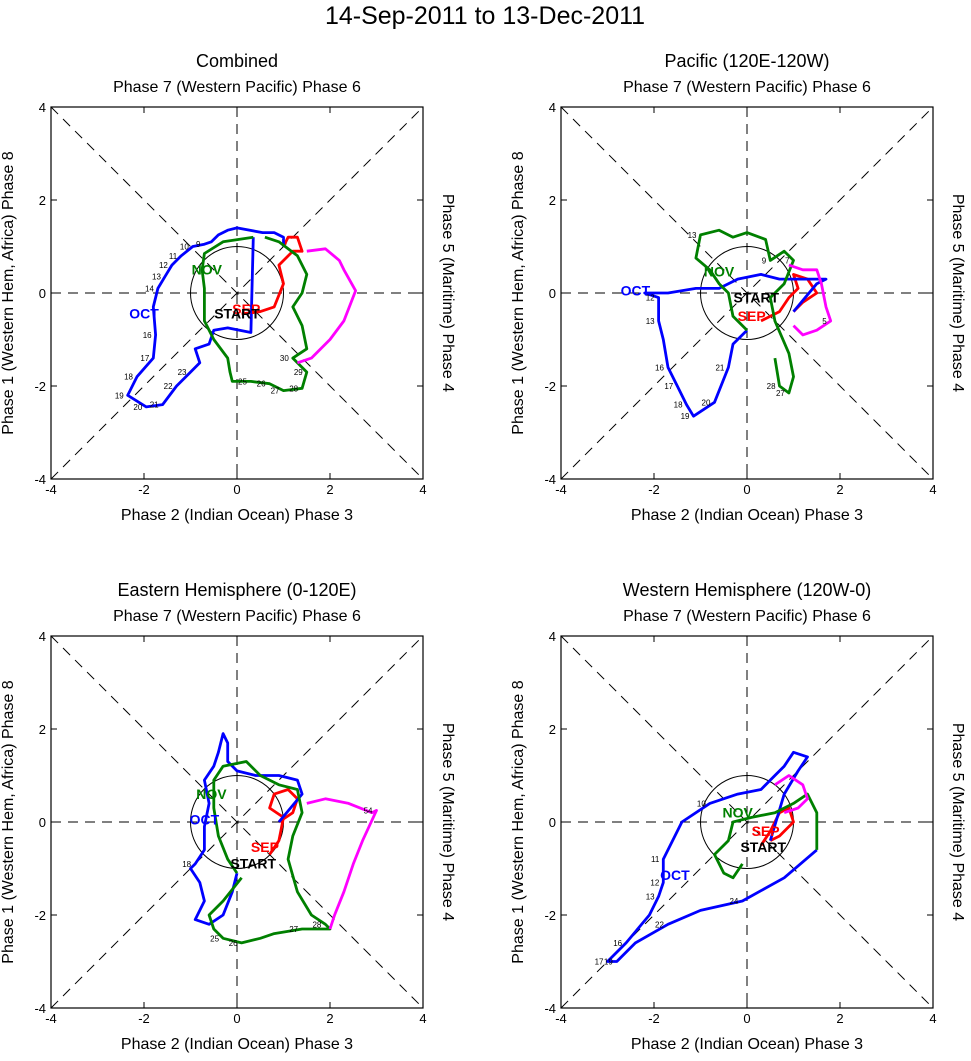  What do you see at coordinates (719, 367) in the screenshot?
I see `day-label: 21` at bounding box center [719, 367].